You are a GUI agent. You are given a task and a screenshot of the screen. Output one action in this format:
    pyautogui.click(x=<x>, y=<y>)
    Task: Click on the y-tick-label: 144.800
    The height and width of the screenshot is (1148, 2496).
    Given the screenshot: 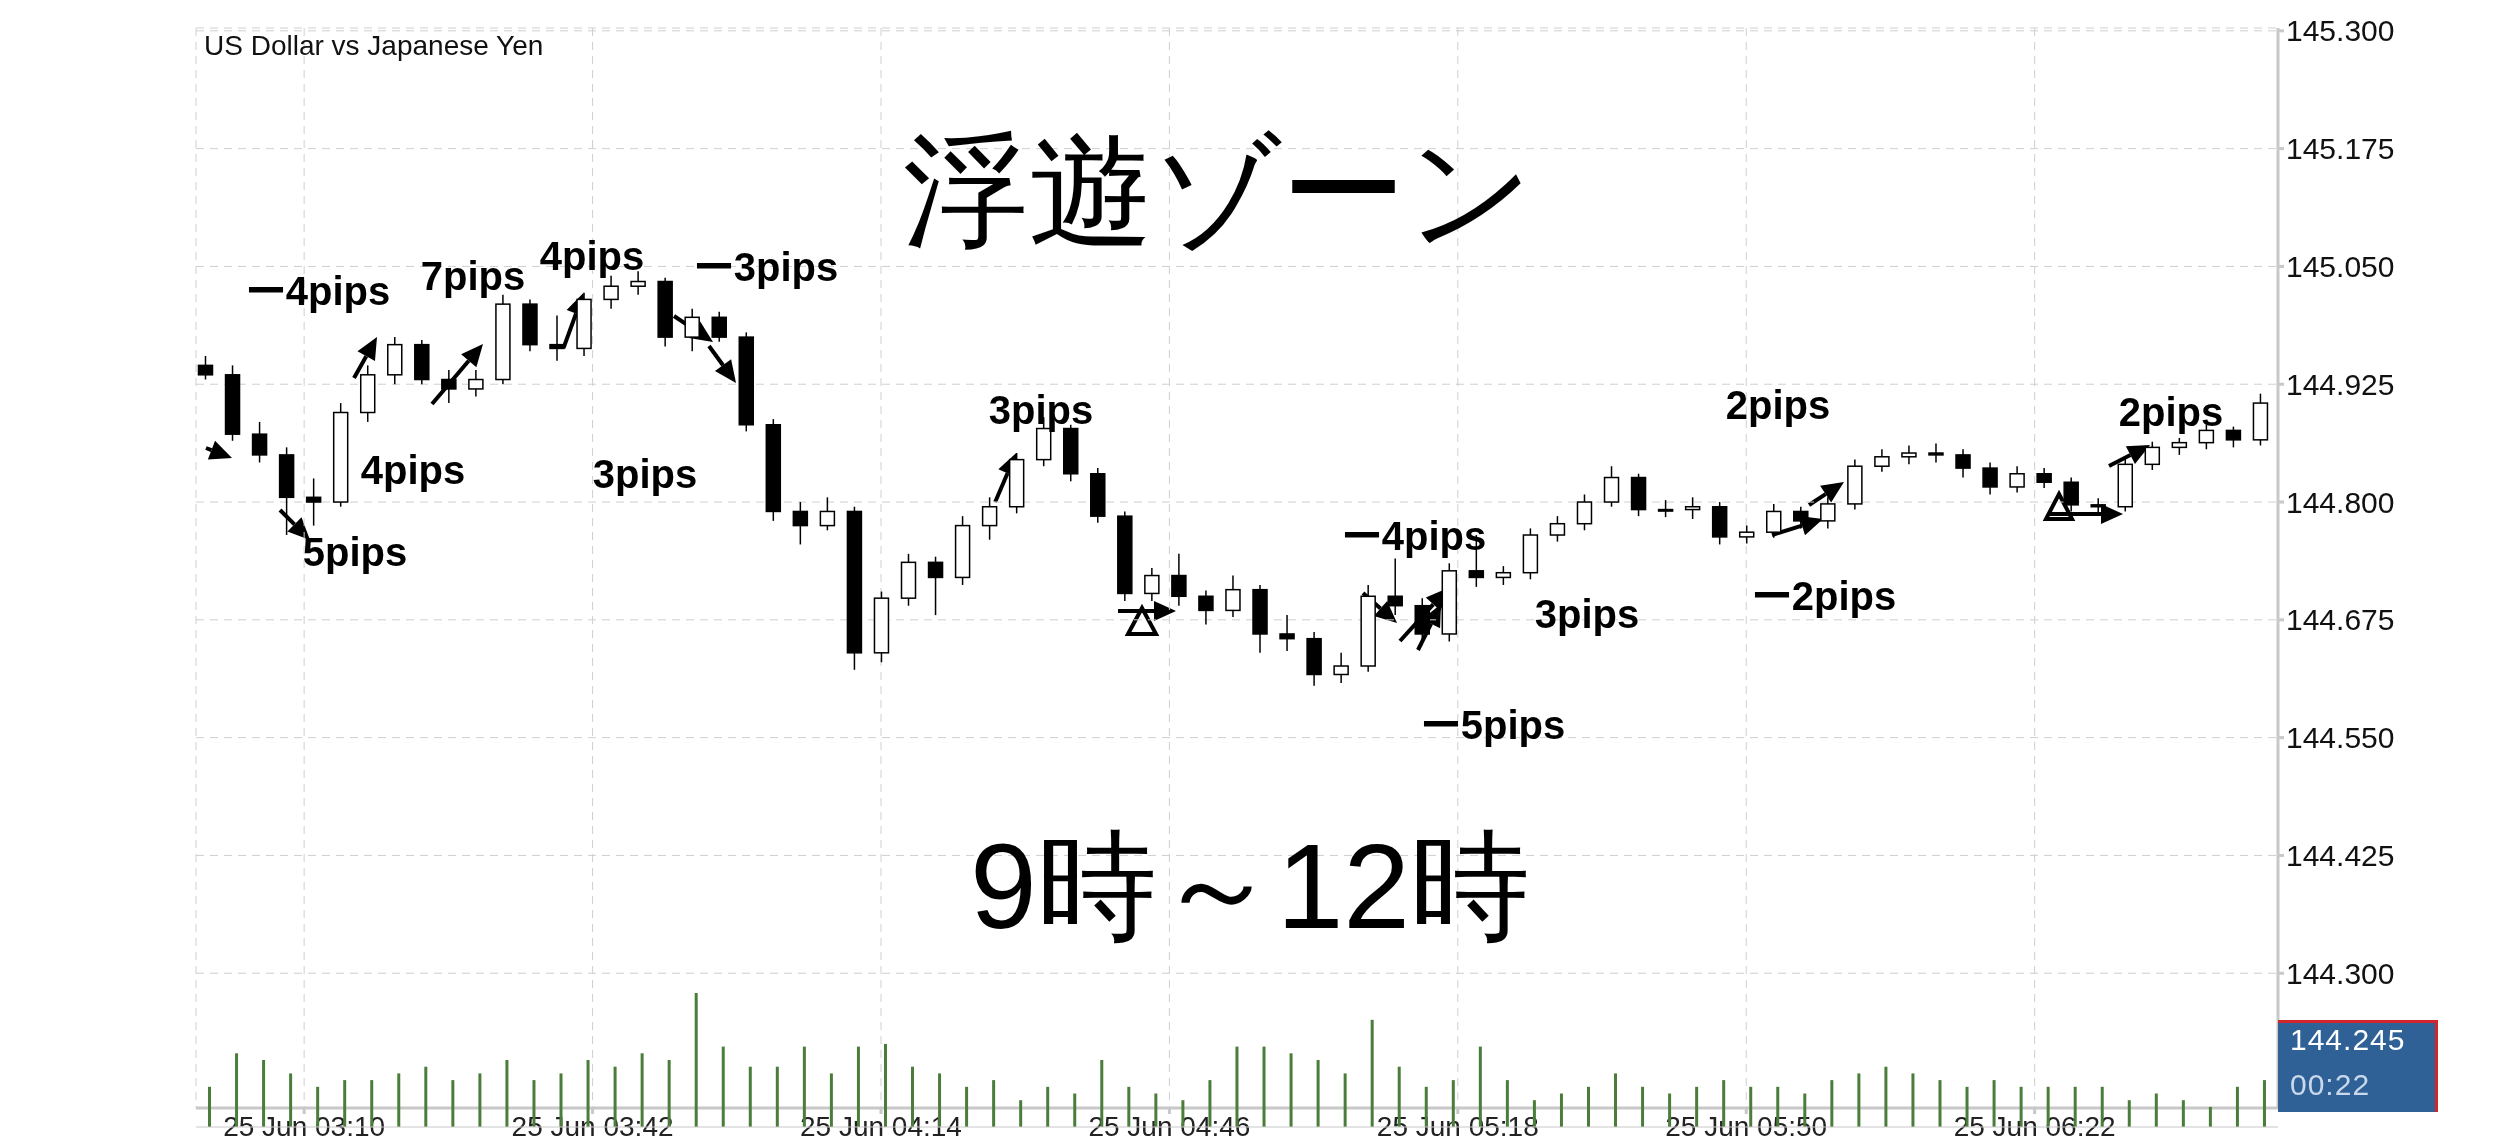 What is the action you would take?
    pyautogui.click(x=2340, y=502)
    